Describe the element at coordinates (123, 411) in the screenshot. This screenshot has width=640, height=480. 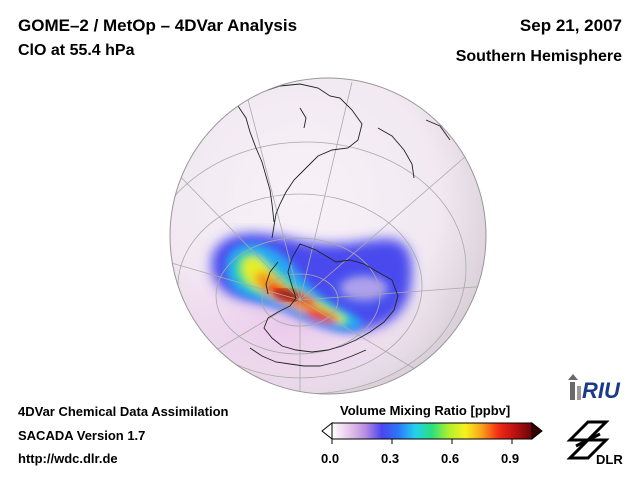
I see `footer-line-1: 4DVar Chemical Data Assimilation` at that location.